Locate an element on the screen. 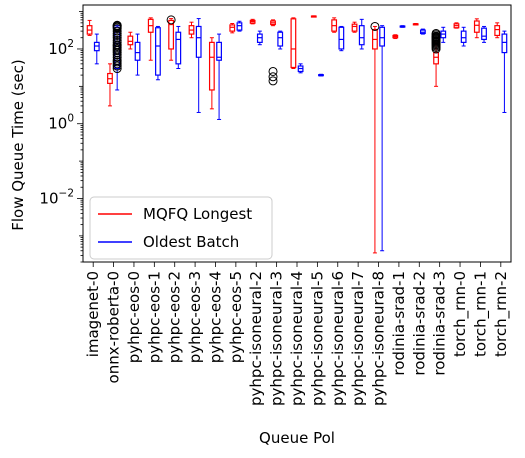 The width and height of the screenshot is (525, 458). x-tick-label: rodinia-srad-1 is located at coordinates (399, 323).